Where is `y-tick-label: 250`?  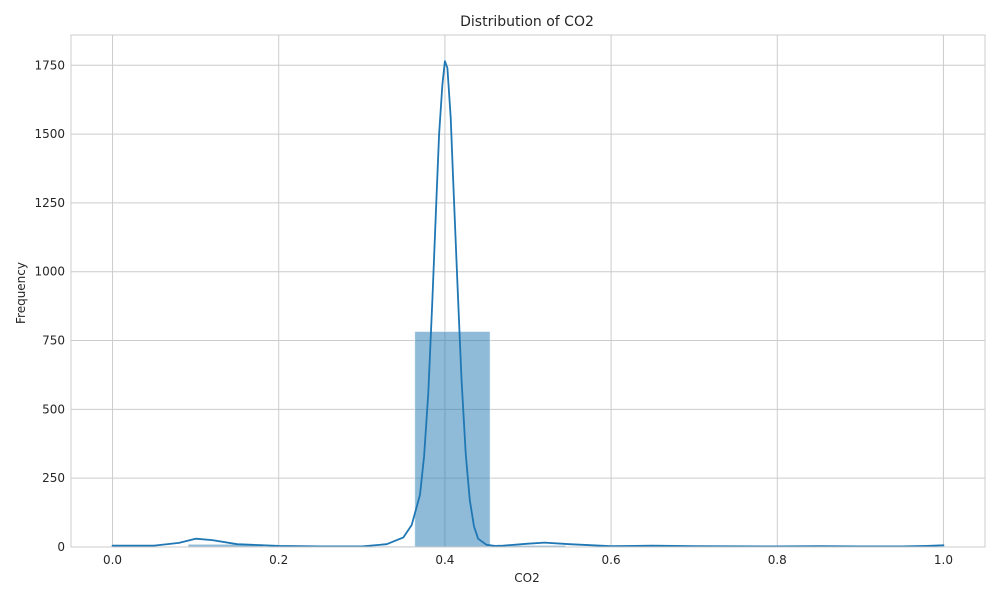
y-tick-label: 250 is located at coordinates (53, 478).